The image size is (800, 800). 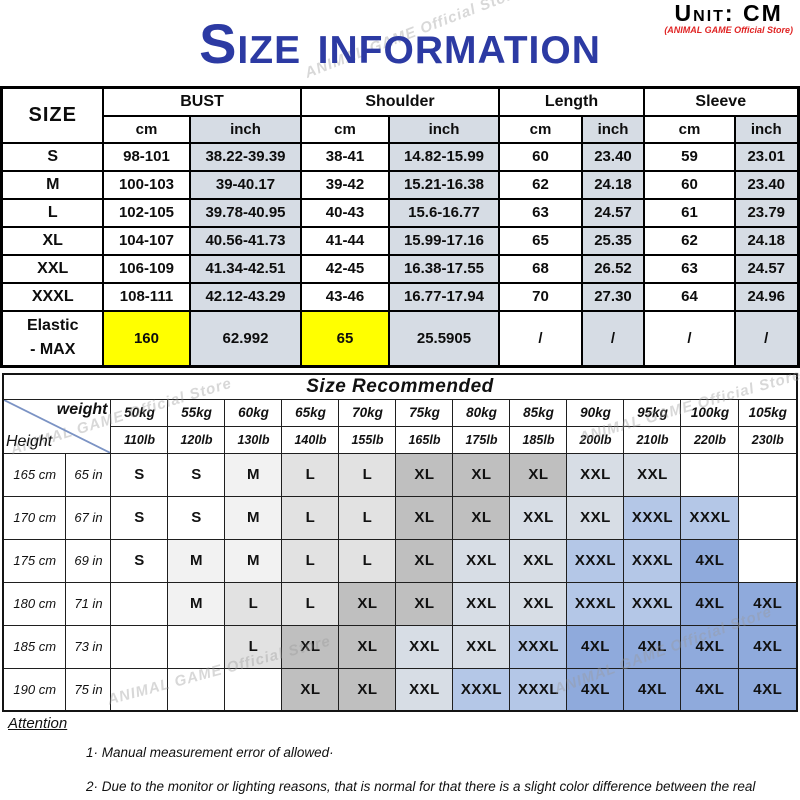 What do you see at coordinates (88, 474) in the screenshot?
I see `height-in-cell: 65 in` at bounding box center [88, 474].